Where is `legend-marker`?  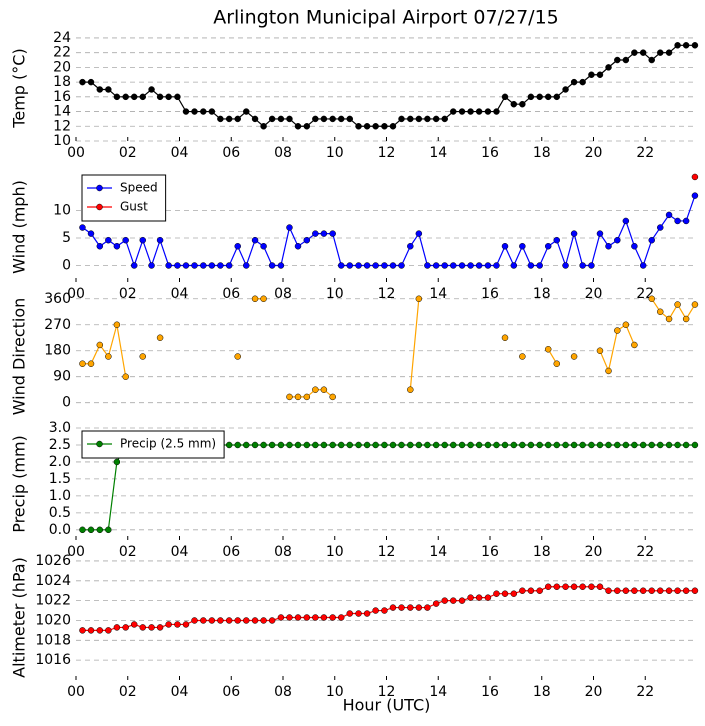 legend-marker is located at coordinates (99, 188).